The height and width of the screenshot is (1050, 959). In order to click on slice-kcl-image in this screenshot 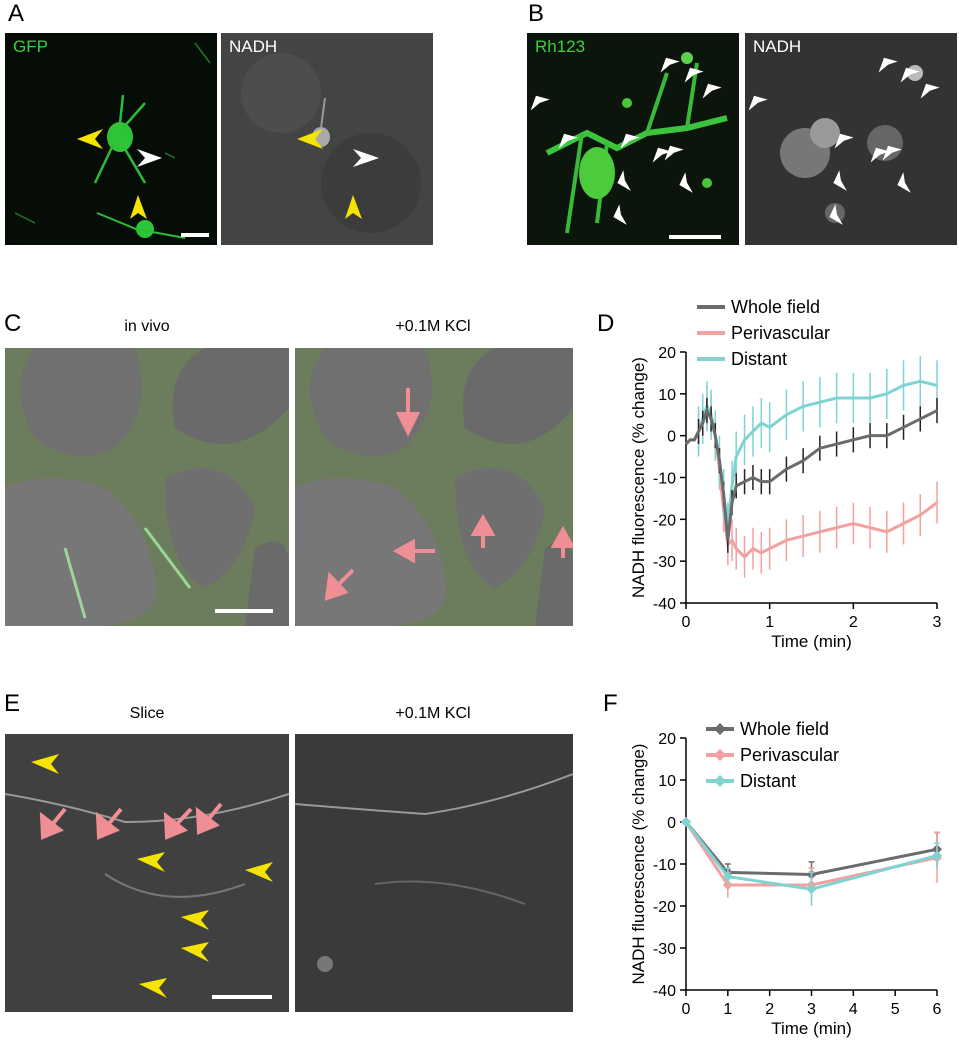, I will do `click(434, 873)`.